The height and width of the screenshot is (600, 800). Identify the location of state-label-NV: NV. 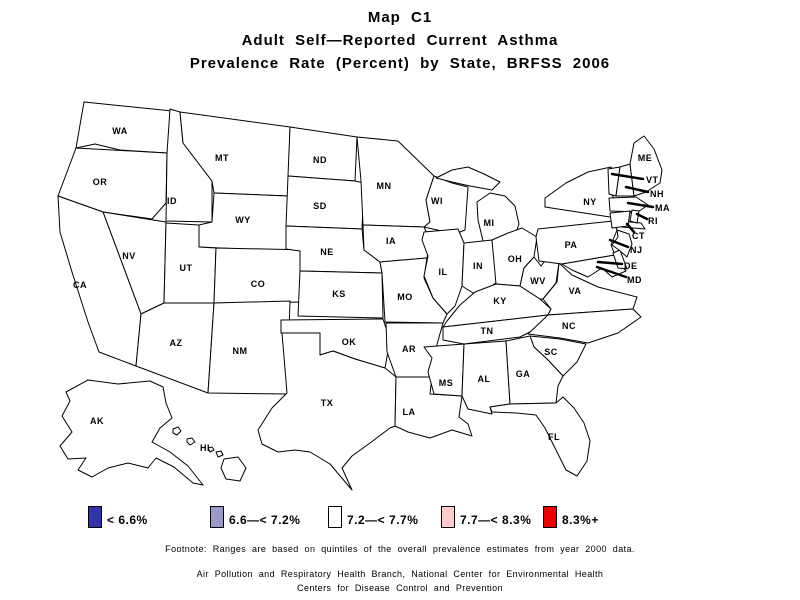
(129, 256).